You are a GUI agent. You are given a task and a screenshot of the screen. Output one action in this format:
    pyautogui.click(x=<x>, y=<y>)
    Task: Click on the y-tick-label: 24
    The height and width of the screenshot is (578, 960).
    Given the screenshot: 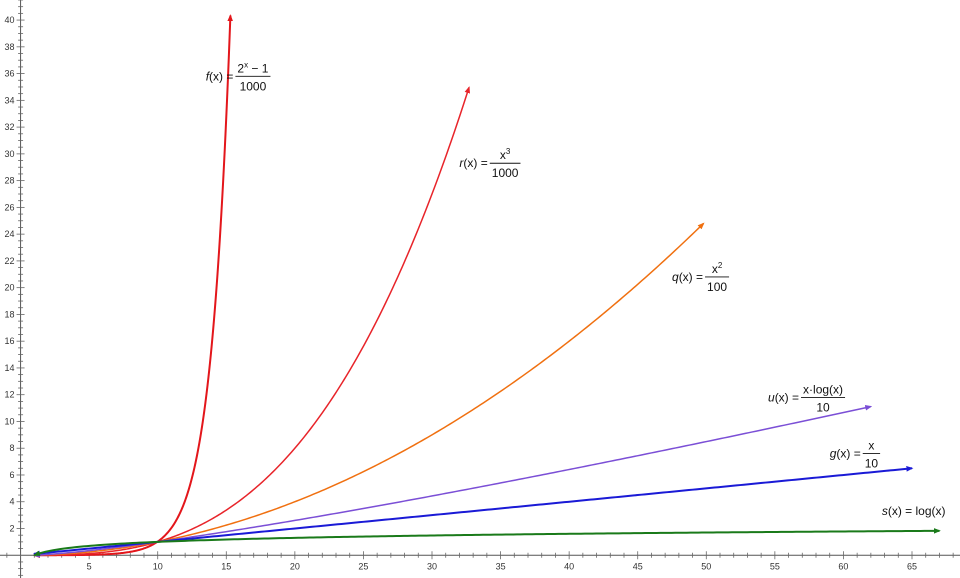 What is the action you would take?
    pyautogui.click(x=10, y=234)
    